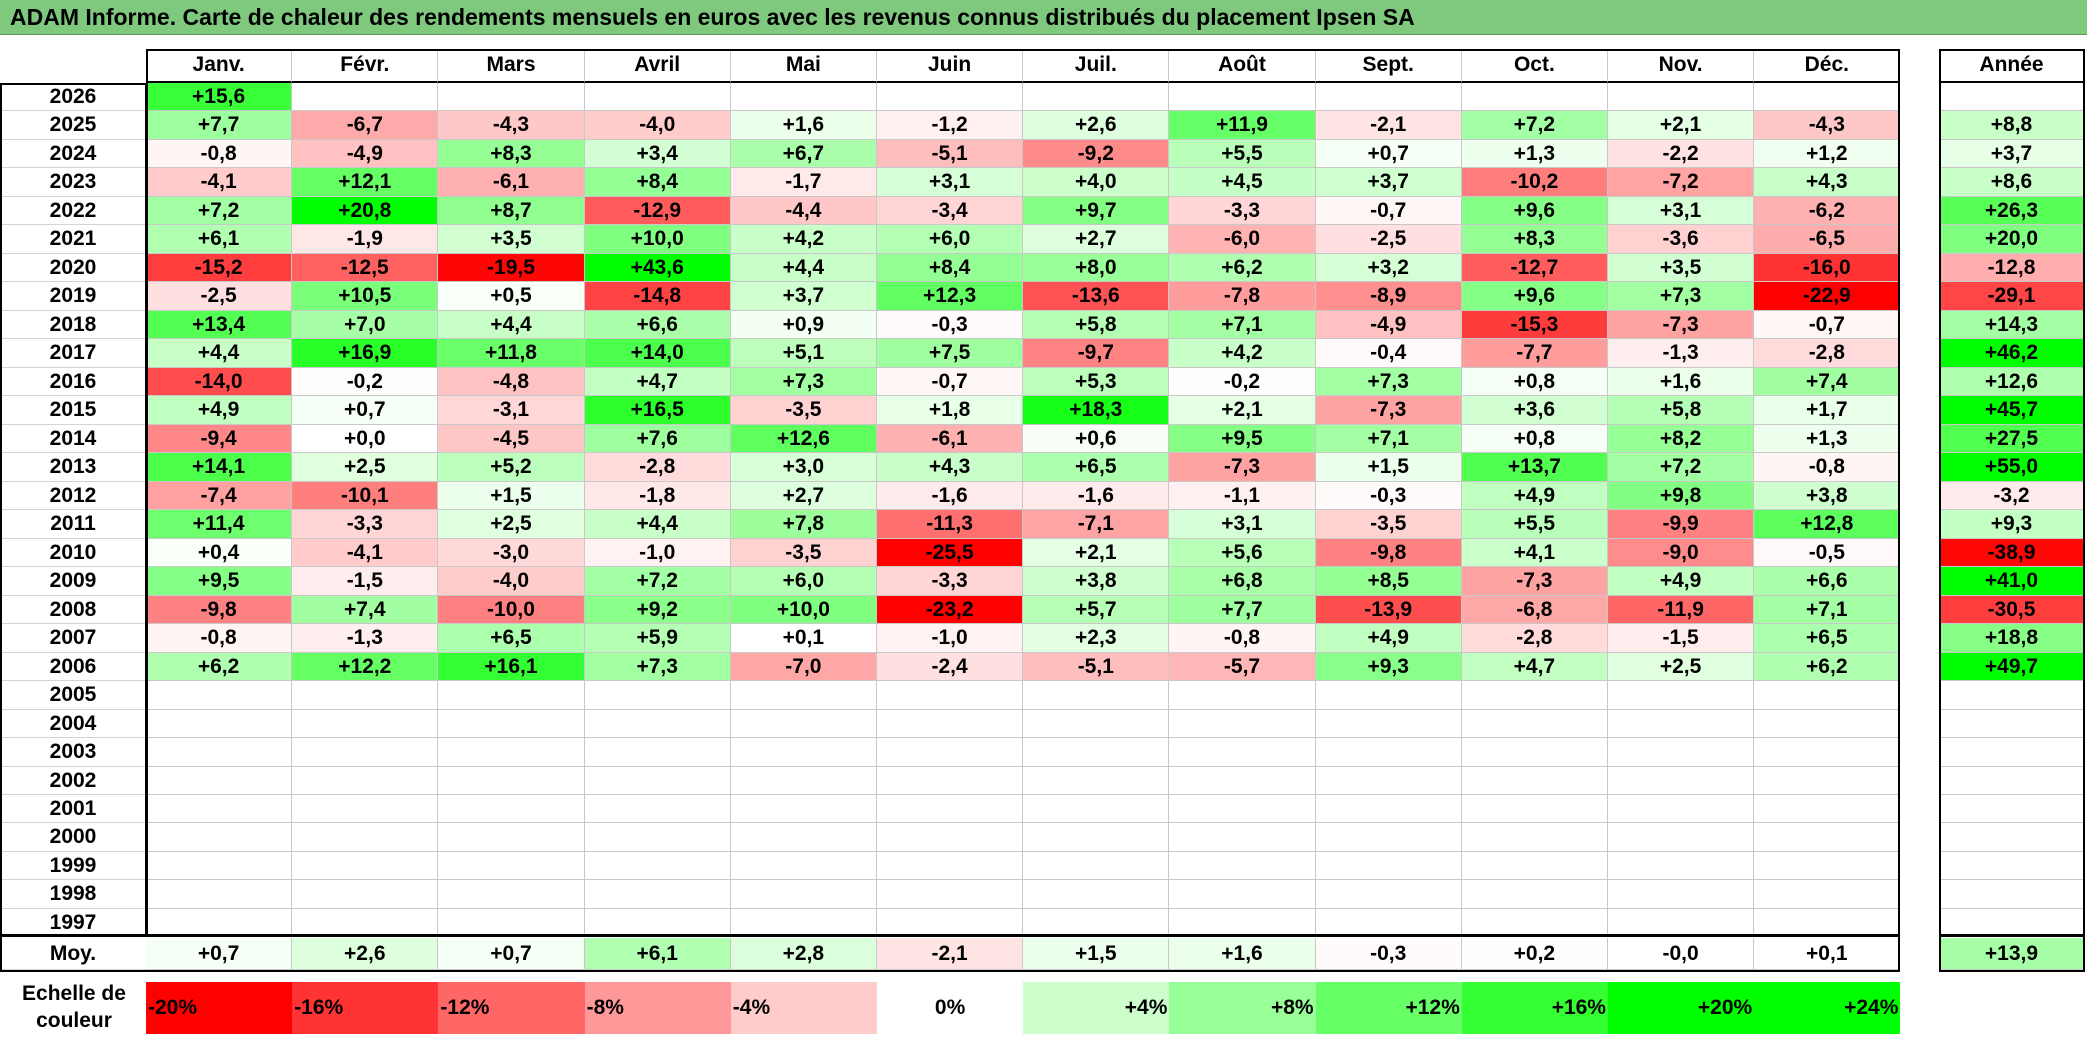  What do you see at coordinates (950, 954) in the screenshot?
I see `average-cell: -2,1` at bounding box center [950, 954].